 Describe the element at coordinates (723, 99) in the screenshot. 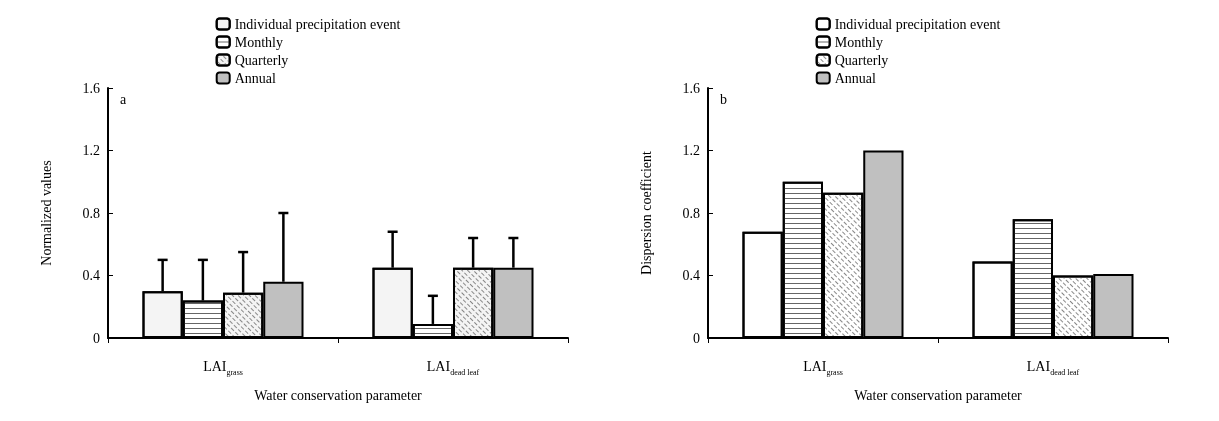

I see `annotation: b` at that location.